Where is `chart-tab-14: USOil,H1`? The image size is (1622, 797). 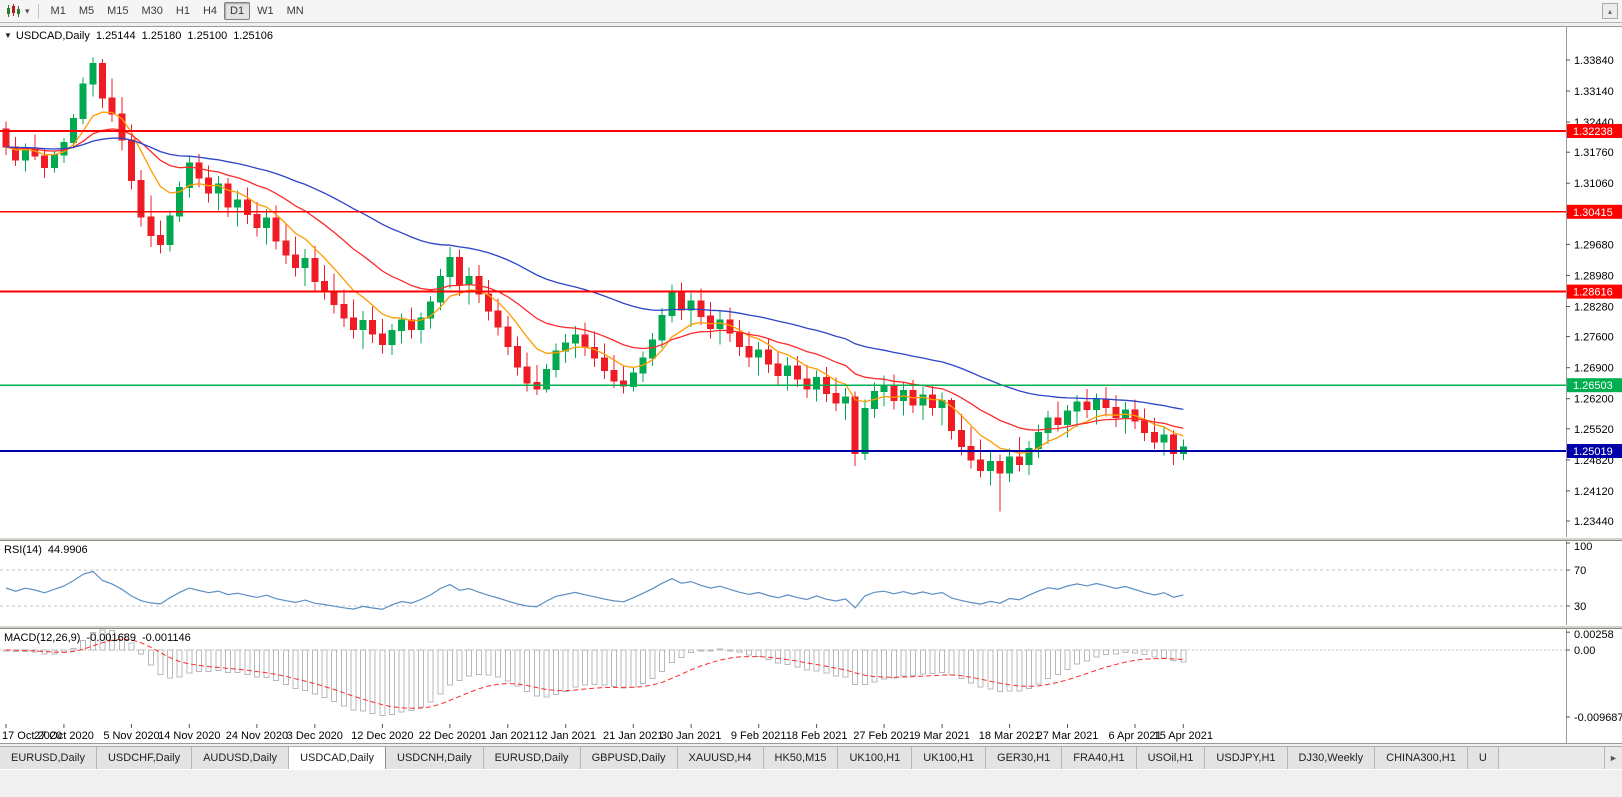 chart-tab-14: USOil,H1 is located at coordinates (1171, 758).